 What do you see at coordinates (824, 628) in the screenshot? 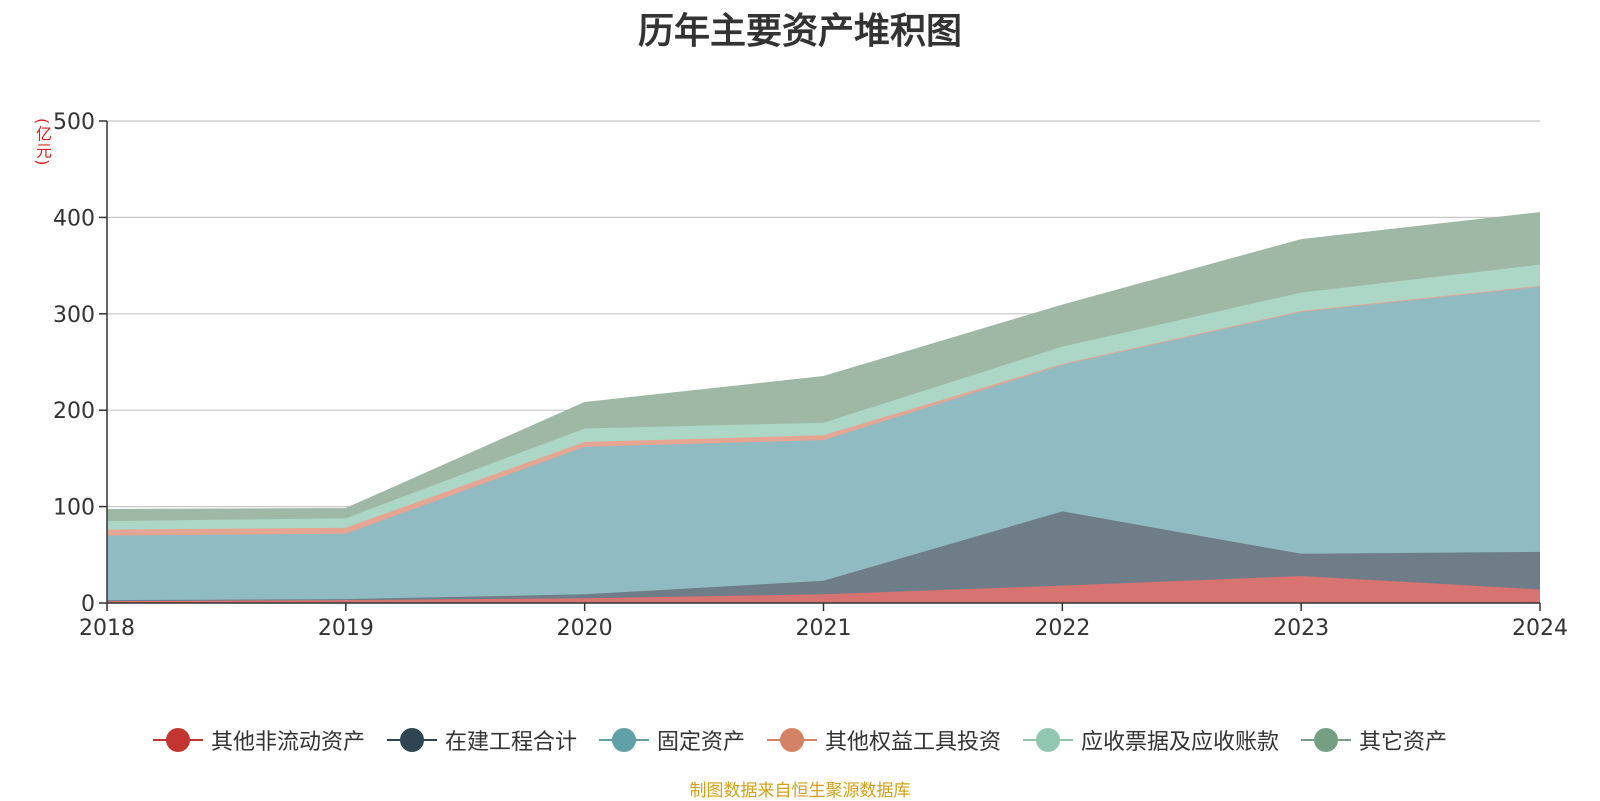
I see `x-tick-label: 2021` at bounding box center [824, 628].